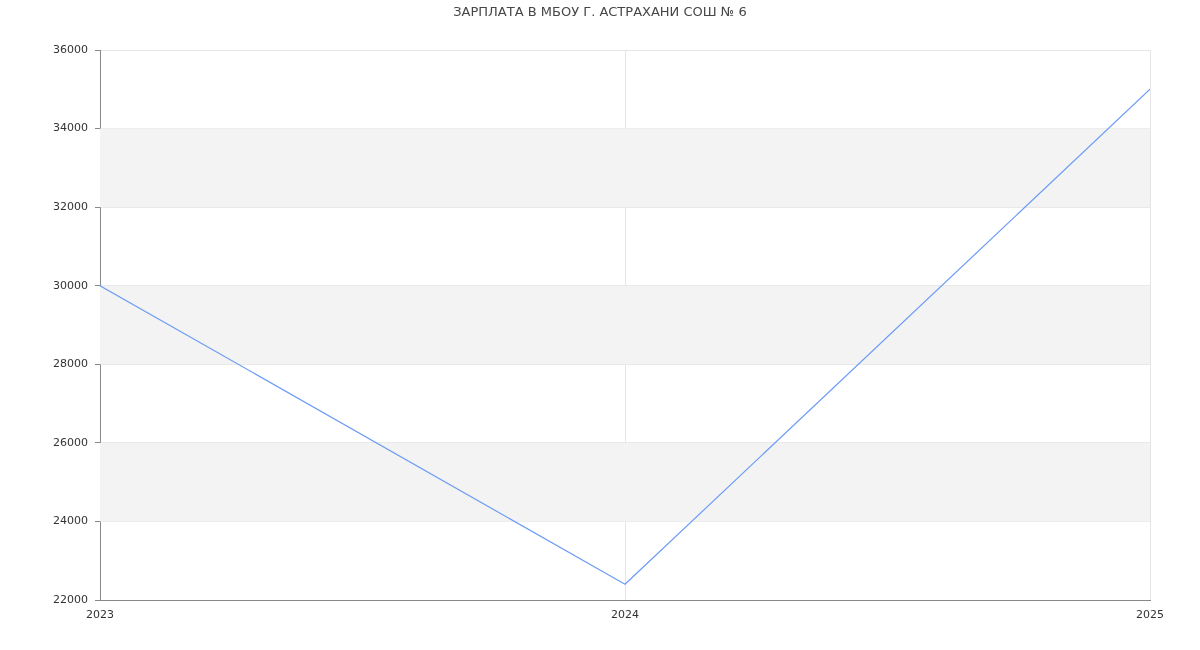  Describe the element at coordinates (70, 521) in the screenshot. I see `y-tick-label: 24000` at that location.